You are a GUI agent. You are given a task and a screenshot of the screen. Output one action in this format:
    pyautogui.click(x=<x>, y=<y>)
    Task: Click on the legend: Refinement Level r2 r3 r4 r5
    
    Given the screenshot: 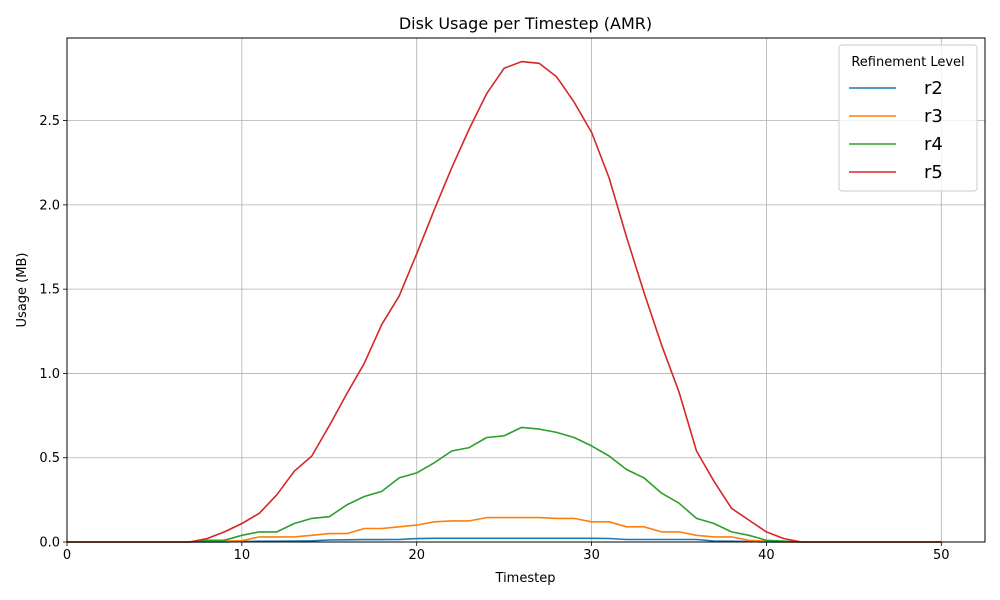 What is the action you would take?
    pyautogui.click(x=908, y=118)
    